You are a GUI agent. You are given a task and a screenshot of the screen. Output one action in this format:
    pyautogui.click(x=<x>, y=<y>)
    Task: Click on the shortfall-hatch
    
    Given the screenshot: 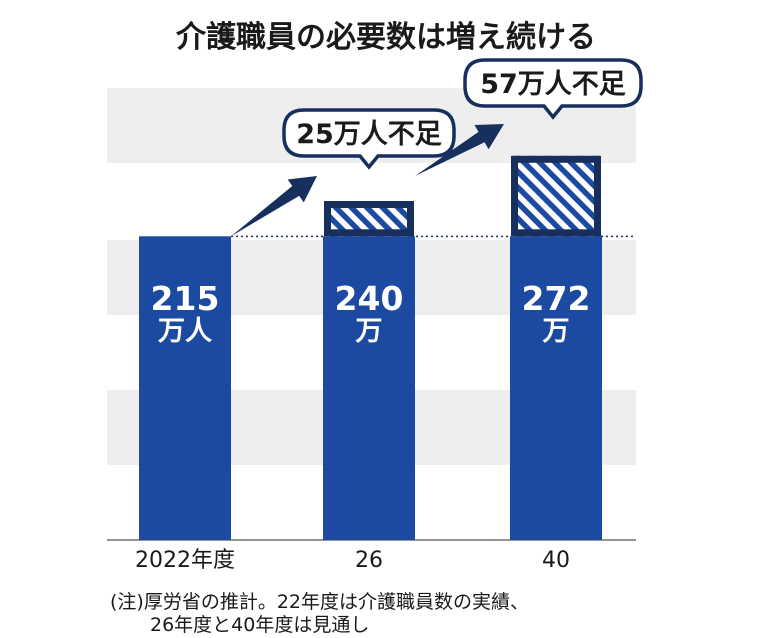 What is the action you would take?
    pyautogui.click(x=556, y=196)
    